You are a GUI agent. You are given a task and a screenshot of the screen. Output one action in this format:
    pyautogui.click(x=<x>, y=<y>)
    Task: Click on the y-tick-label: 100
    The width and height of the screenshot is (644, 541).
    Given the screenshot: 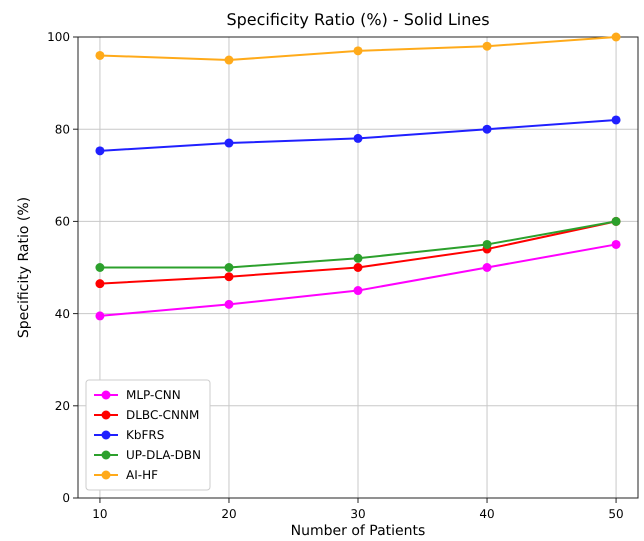 What is the action you would take?
    pyautogui.click(x=58, y=37)
    